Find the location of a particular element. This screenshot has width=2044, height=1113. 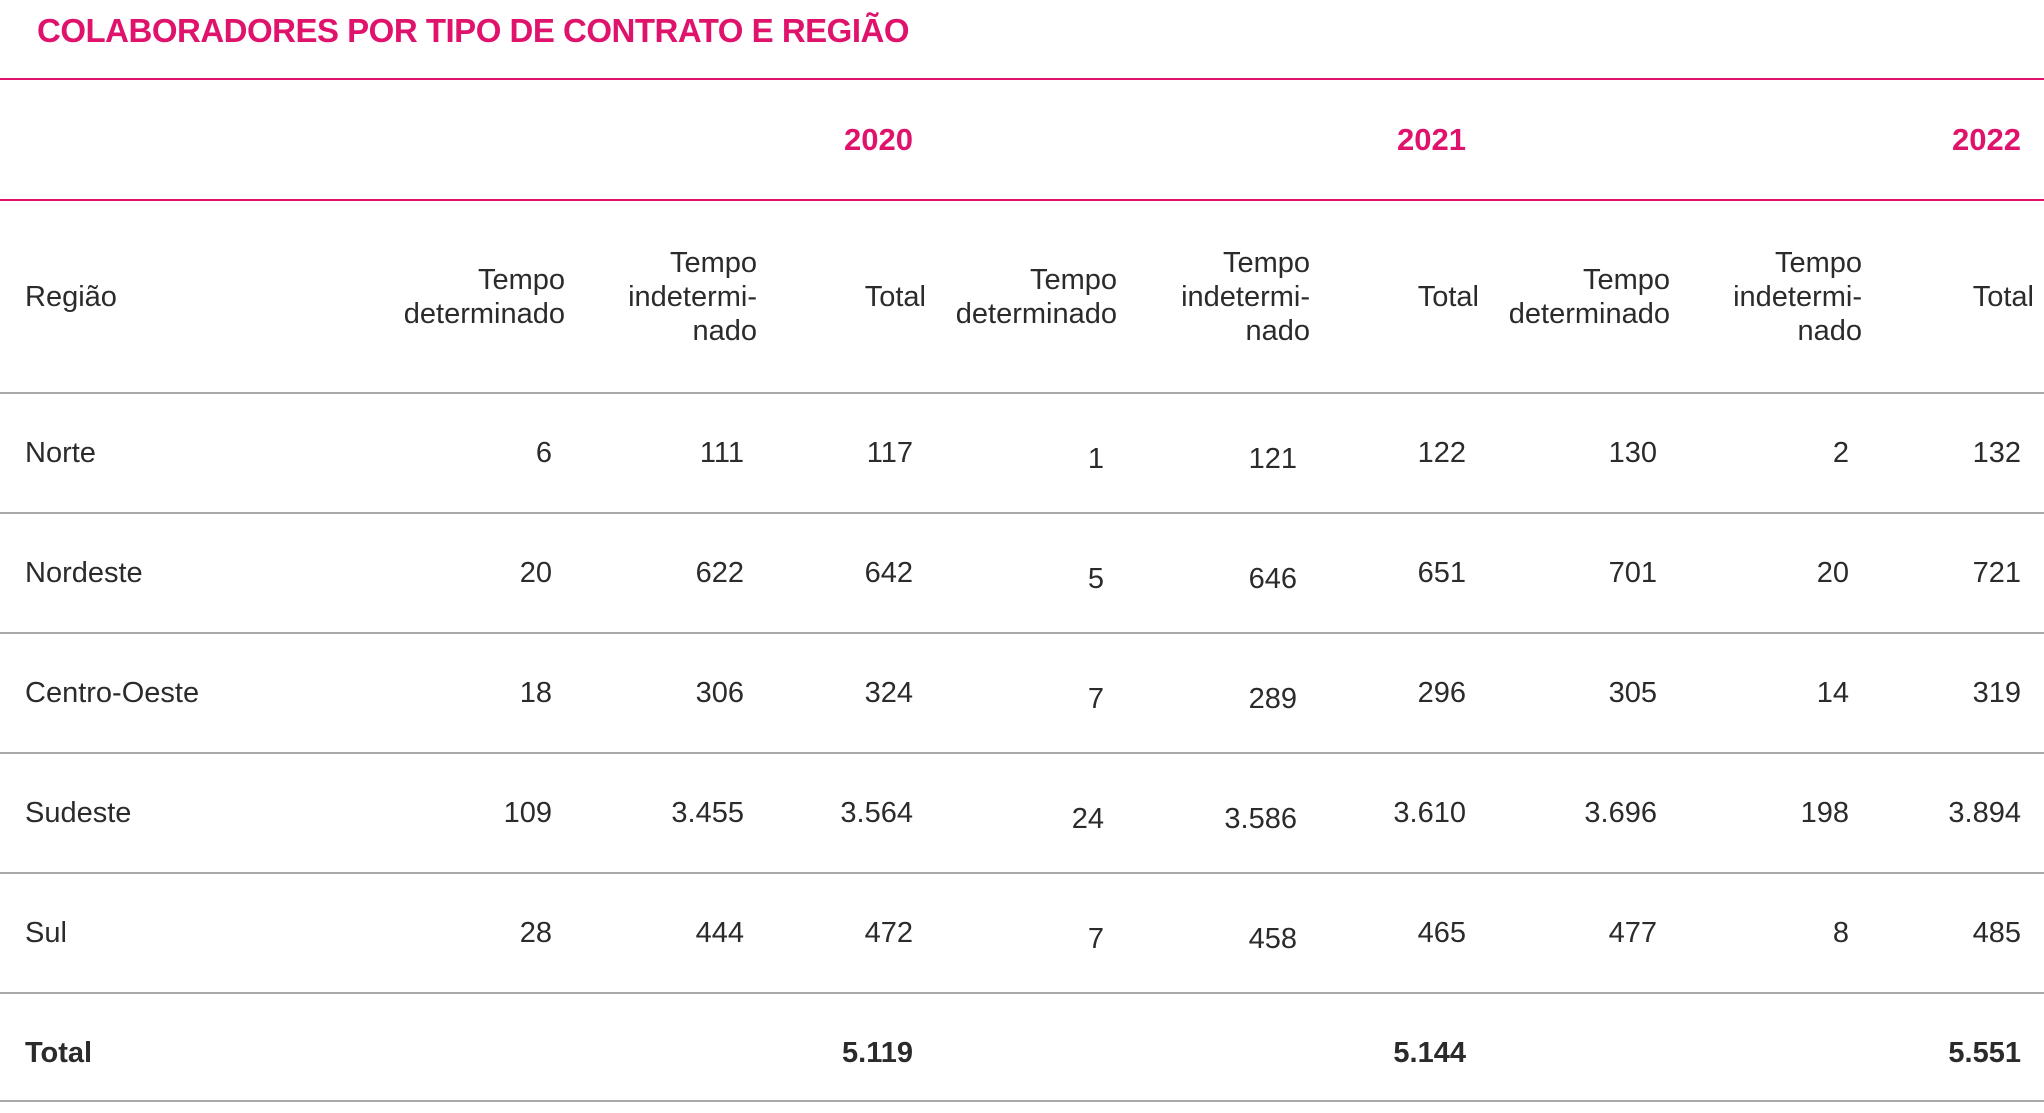

cell-2020-indefinite: 622 is located at coordinates (719, 572).